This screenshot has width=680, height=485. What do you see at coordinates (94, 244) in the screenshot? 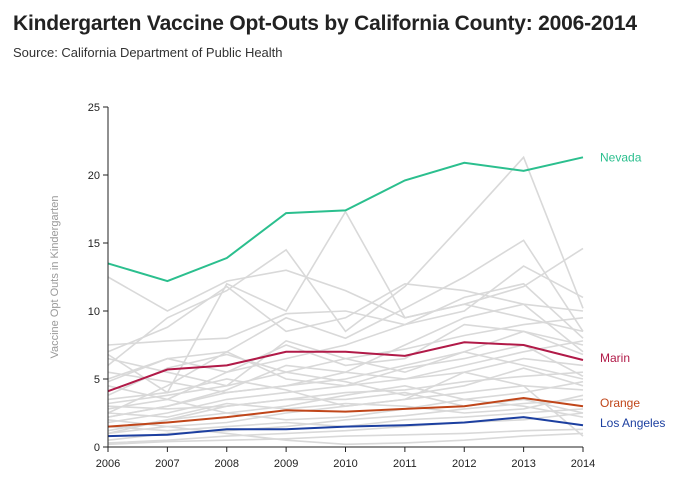
I see `y-tick-label: 15` at bounding box center [94, 244].